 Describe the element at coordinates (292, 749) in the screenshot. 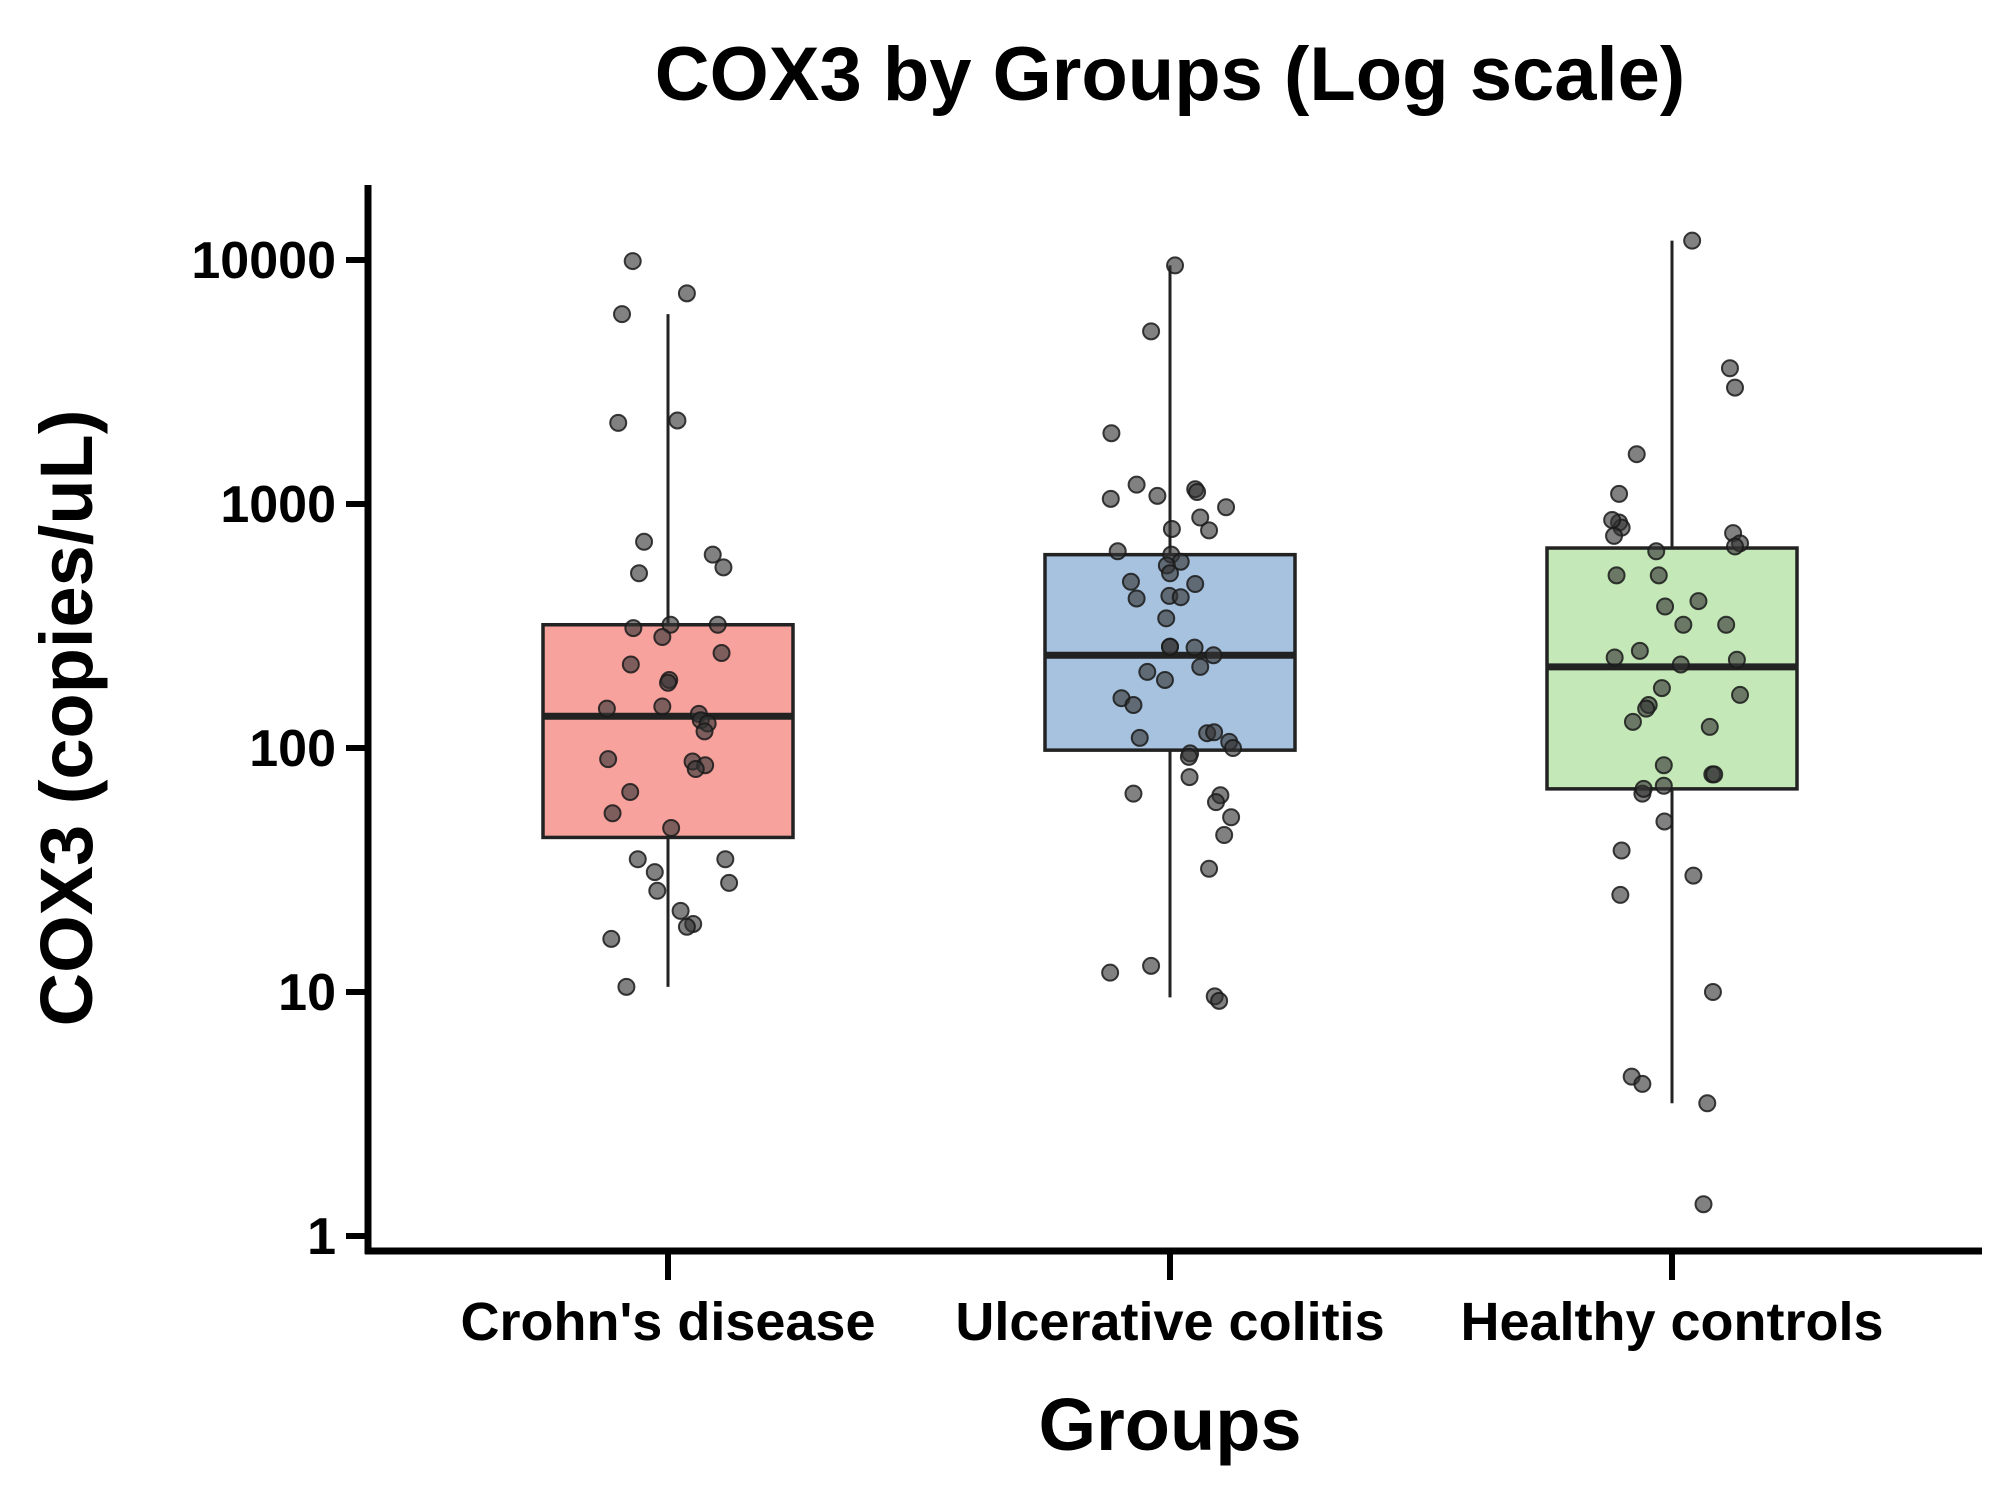

I see `y-tick-label: 100` at that location.